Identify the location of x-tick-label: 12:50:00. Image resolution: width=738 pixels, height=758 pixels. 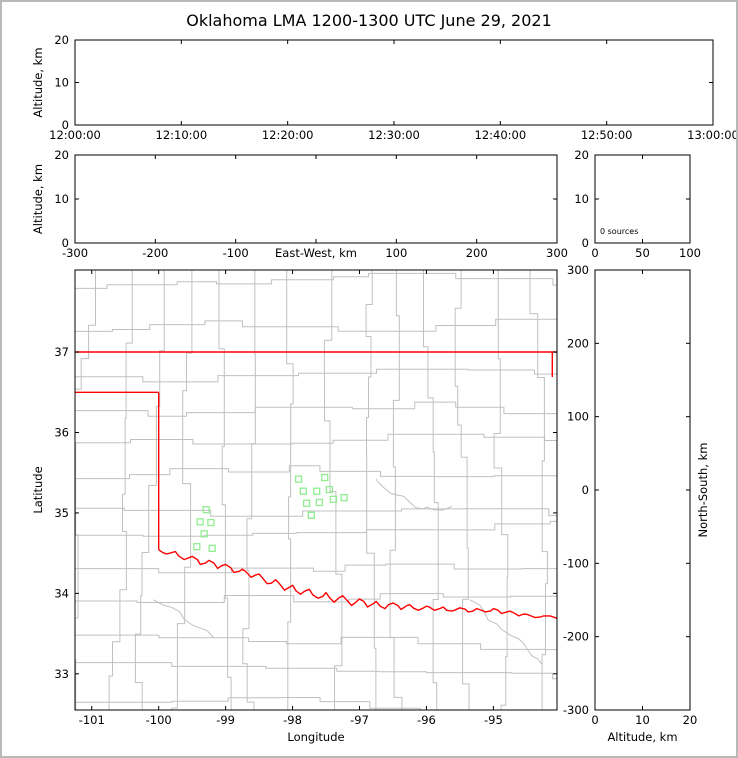
(607, 135).